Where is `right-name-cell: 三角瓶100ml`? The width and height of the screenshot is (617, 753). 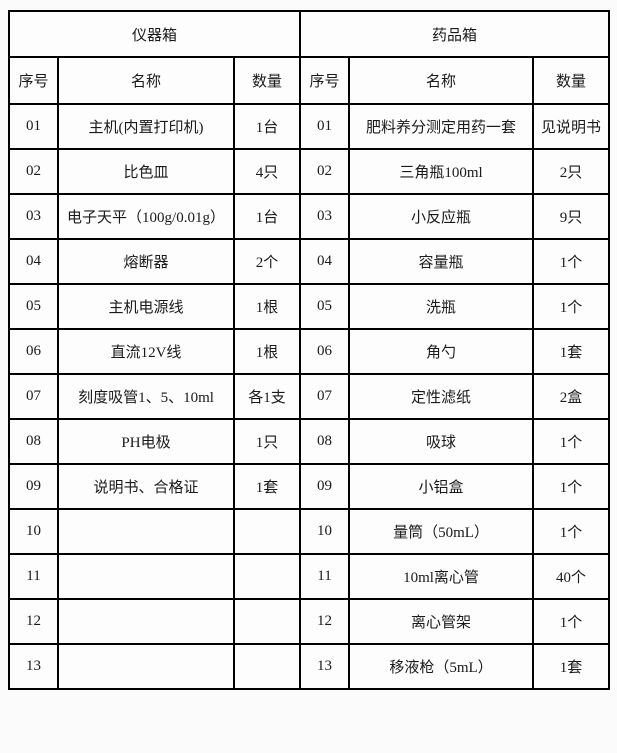 right-name-cell: 三角瓶100ml is located at coordinates (441, 171).